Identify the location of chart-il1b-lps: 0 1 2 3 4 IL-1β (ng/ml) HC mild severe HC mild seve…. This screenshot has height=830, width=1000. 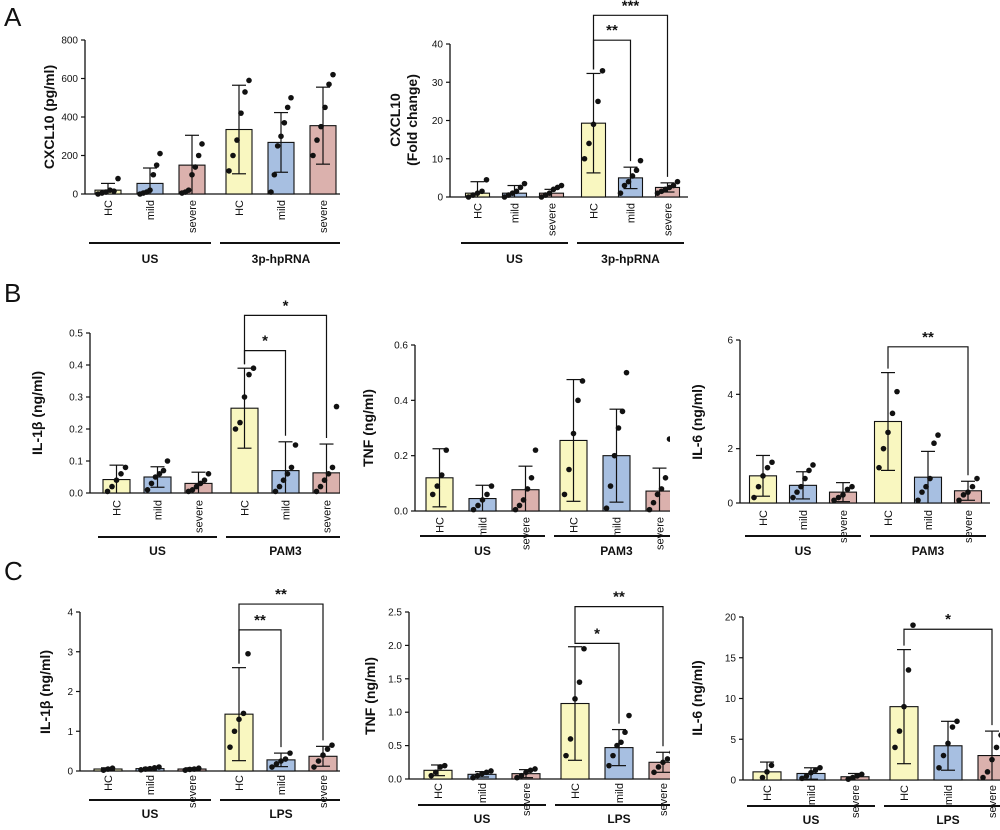
(188, 703).